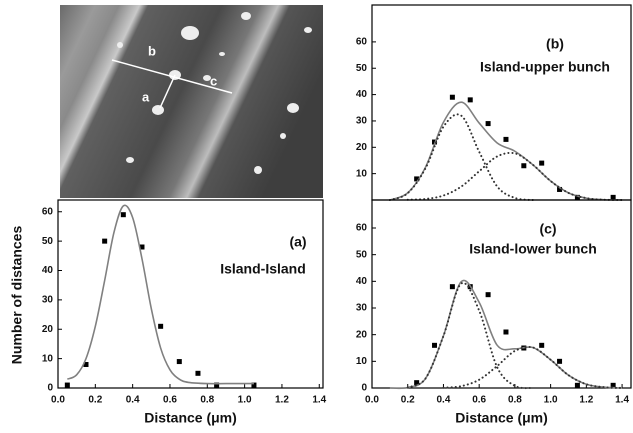 The width and height of the screenshot is (633, 433). Describe the element at coordinates (17, 295) in the screenshot. I see `y-axis-label: Number of distances` at that location.